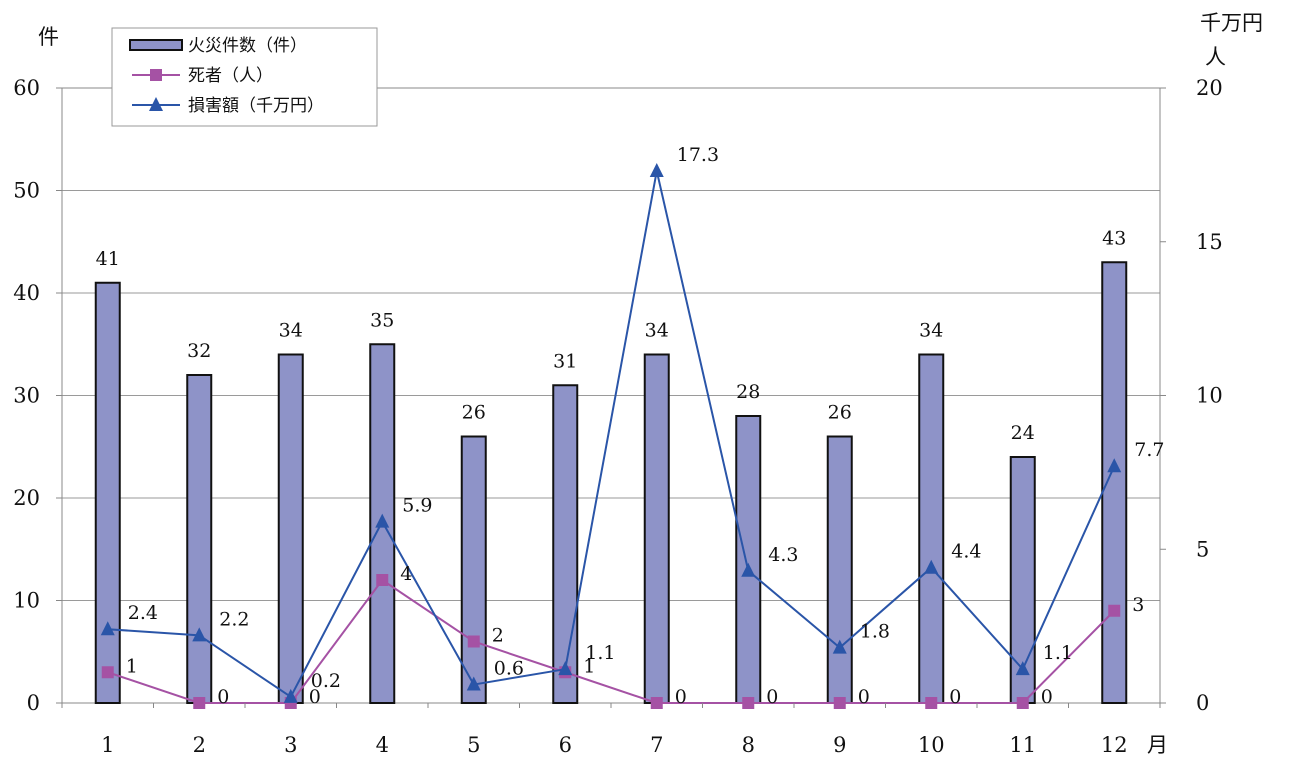  Describe the element at coordinates (290, 745) in the screenshot. I see `x-tick-label: 3` at that location.